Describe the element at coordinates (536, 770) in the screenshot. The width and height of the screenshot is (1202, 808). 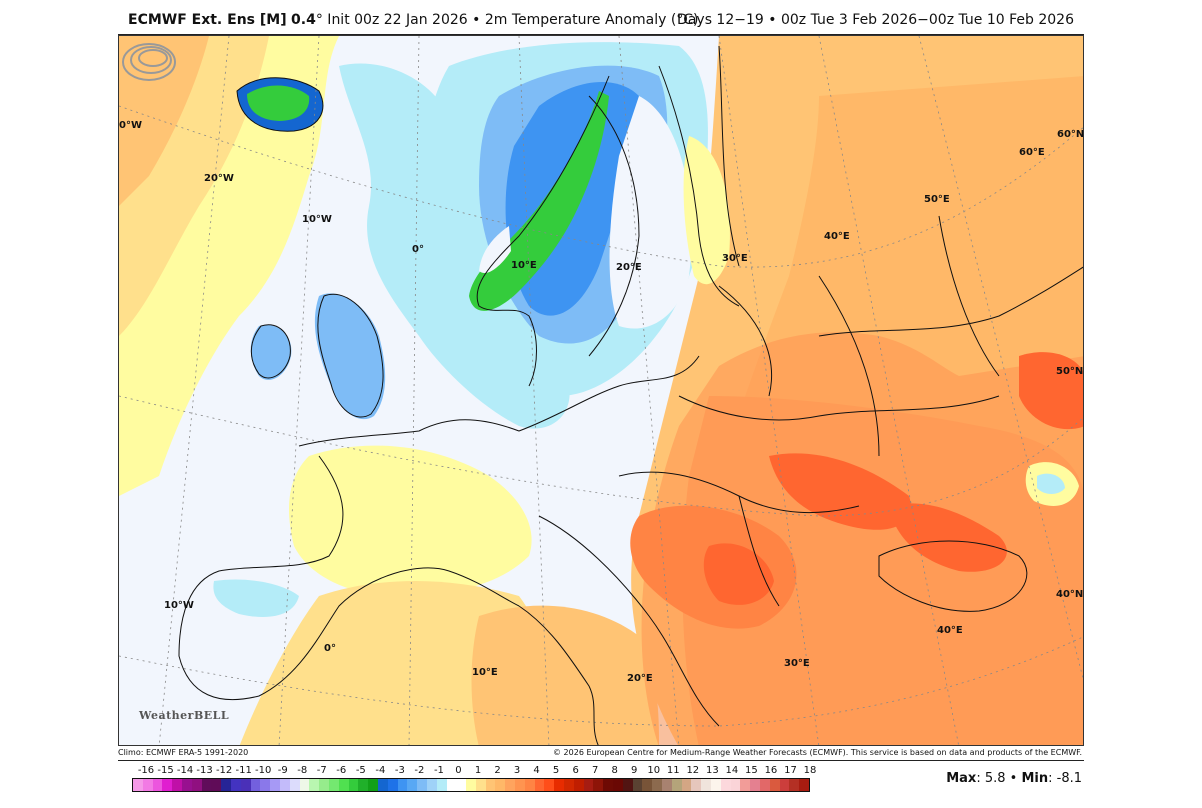
I see `colorbar-tick: 4` at that location.